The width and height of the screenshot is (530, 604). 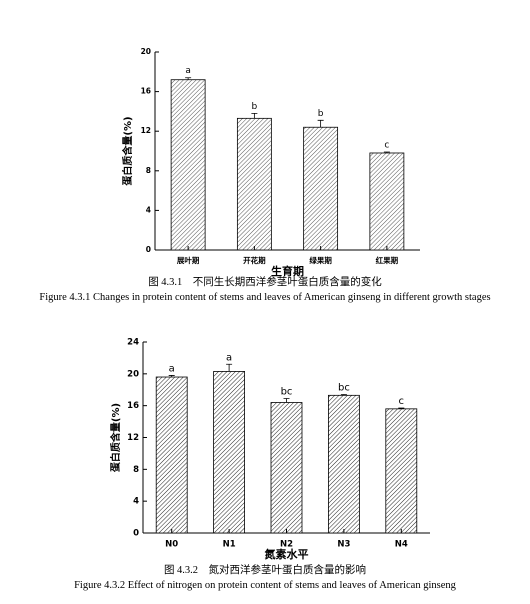 What do you see at coordinates (254, 260) in the screenshot?
I see `x-tick-label: 开花期` at bounding box center [254, 260].